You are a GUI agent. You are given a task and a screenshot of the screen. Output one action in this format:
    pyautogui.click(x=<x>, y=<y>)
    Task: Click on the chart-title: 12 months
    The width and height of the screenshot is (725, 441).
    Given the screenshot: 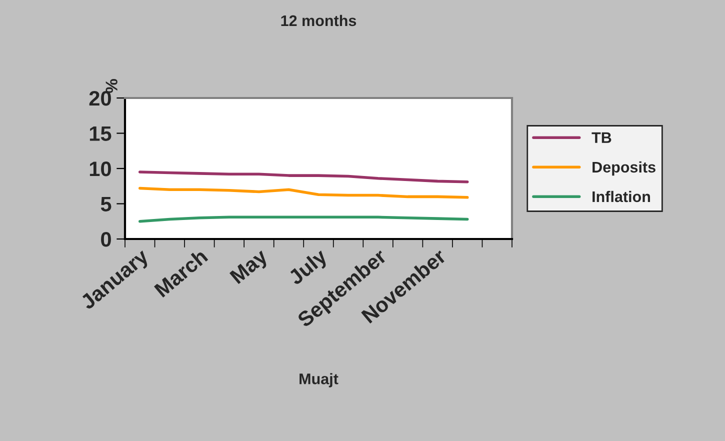 What is the action you would take?
    pyautogui.click(x=318, y=20)
    